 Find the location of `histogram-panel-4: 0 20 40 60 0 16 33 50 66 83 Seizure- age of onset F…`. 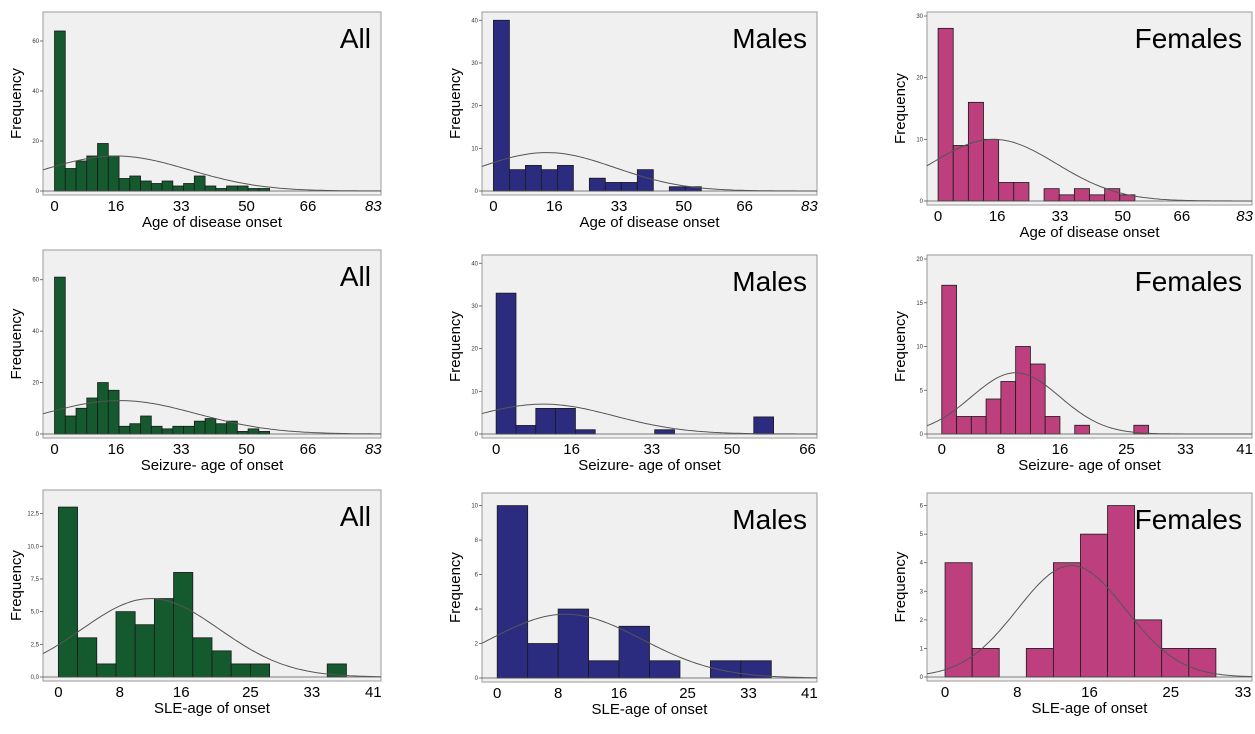

histogram-panel-4: 0 20 40 60 0 16 33 50 66 83 Seizure- age of onset F… is located at coordinates (195, 361).